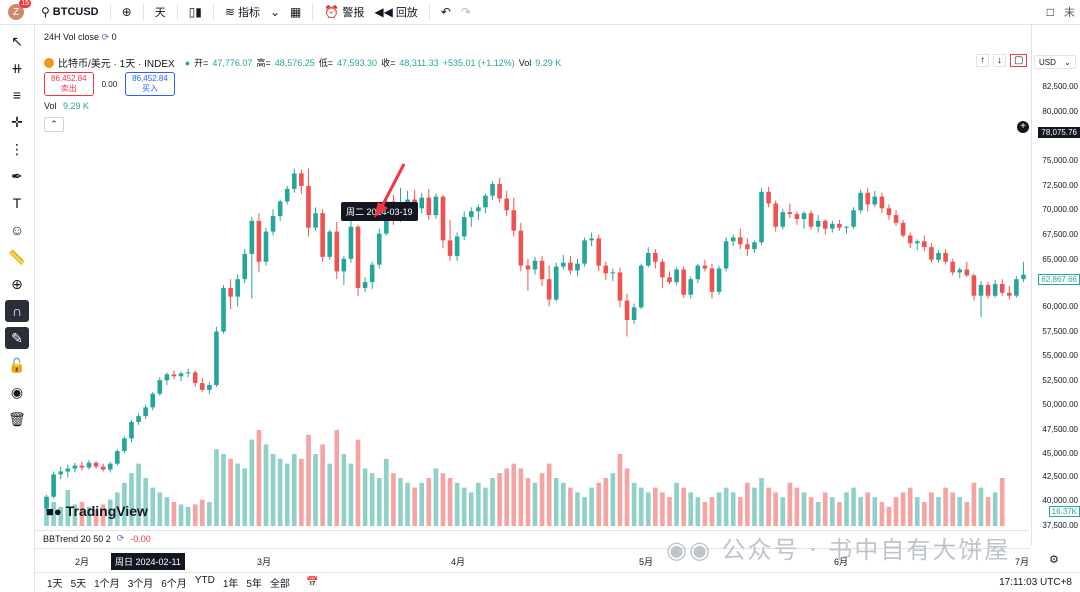 This screenshot has width=1080, height=592. What do you see at coordinates (344, 12) in the screenshot?
I see `alert-button: ⏰ 警报` at bounding box center [344, 12].